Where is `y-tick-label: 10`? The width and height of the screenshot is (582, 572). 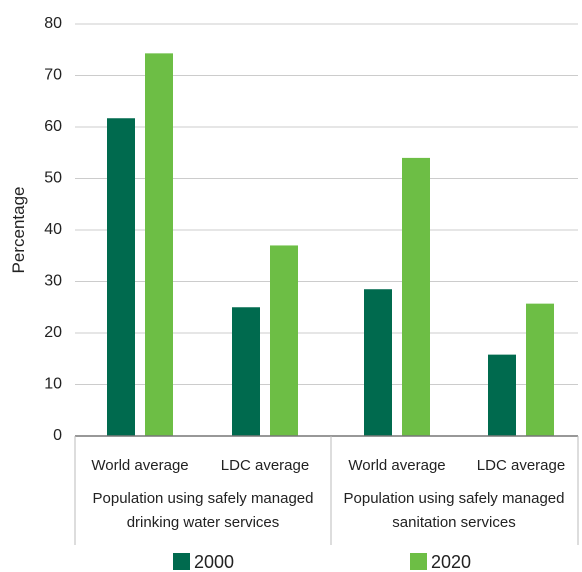 y-tick-label: 10 is located at coordinates (53, 384).